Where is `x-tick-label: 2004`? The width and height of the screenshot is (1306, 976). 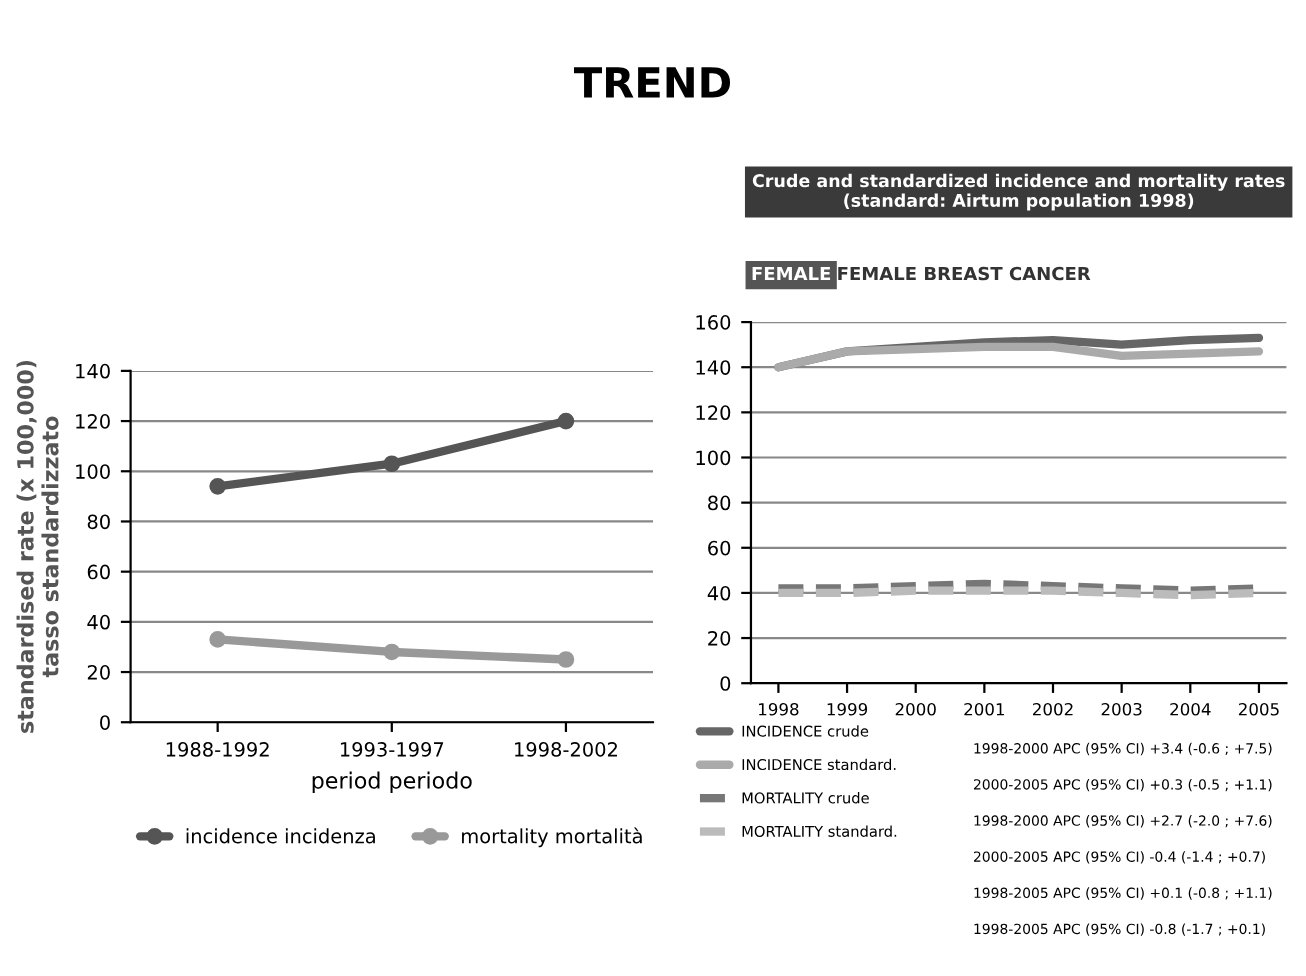 x-tick-label: 2004 is located at coordinates (1190, 709).